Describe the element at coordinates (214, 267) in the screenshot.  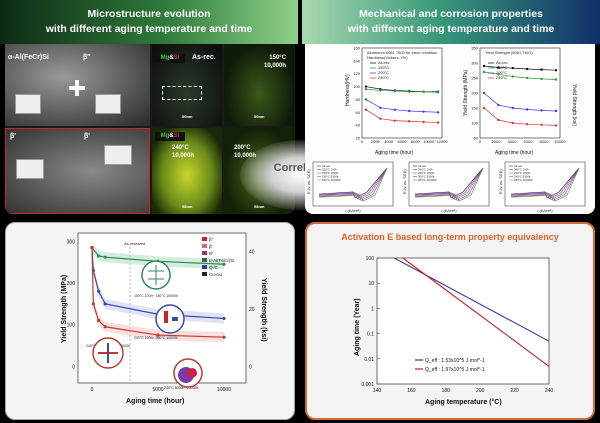
I see `bl-legend-label: Q'/C` at that location.